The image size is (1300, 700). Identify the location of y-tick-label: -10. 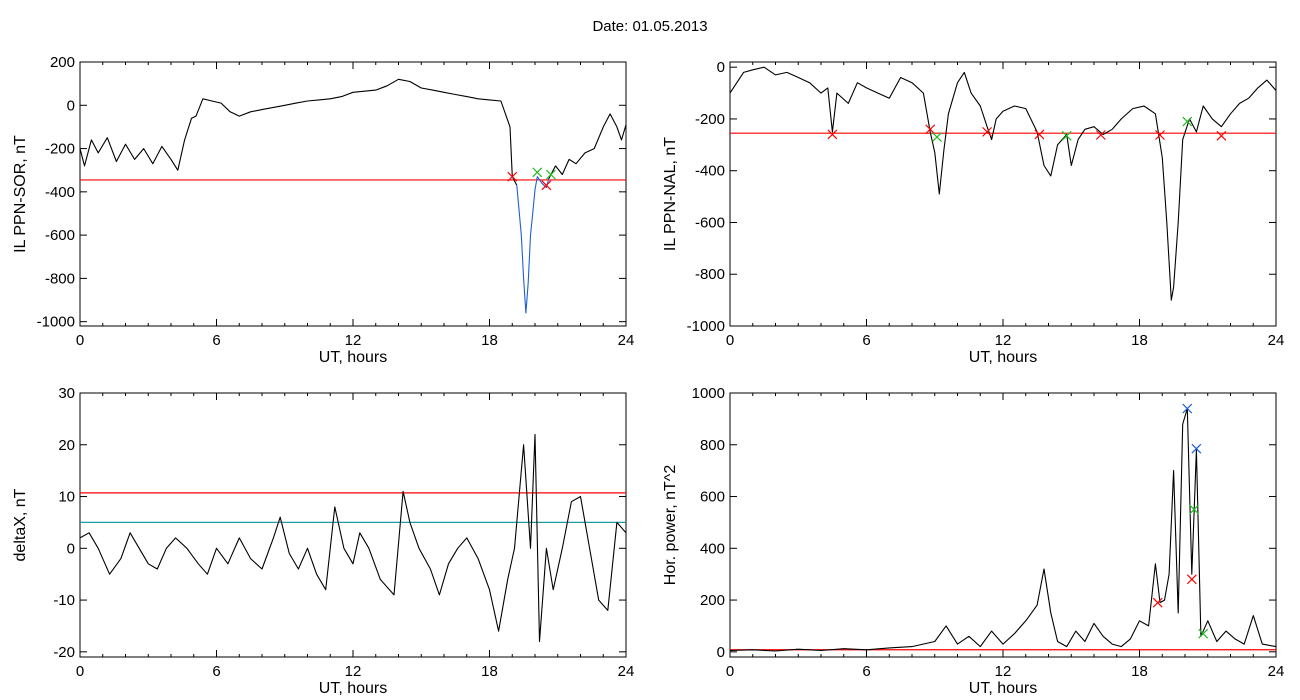
(64, 600).